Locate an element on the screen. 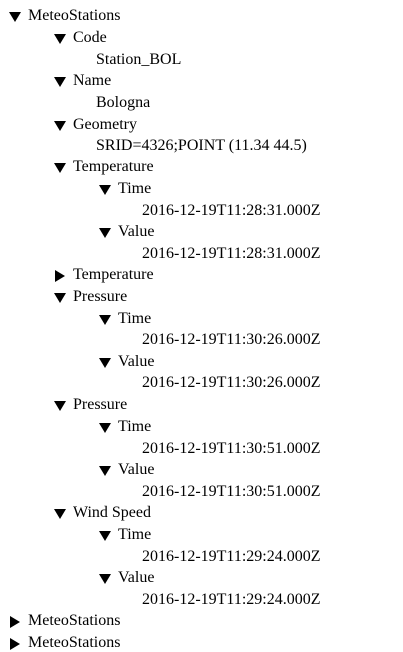 The width and height of the screenshot is (403, 652). wind-speed-time-value: 2016-12-19T11:29:24.000Z is located at coordinates (231, 556).